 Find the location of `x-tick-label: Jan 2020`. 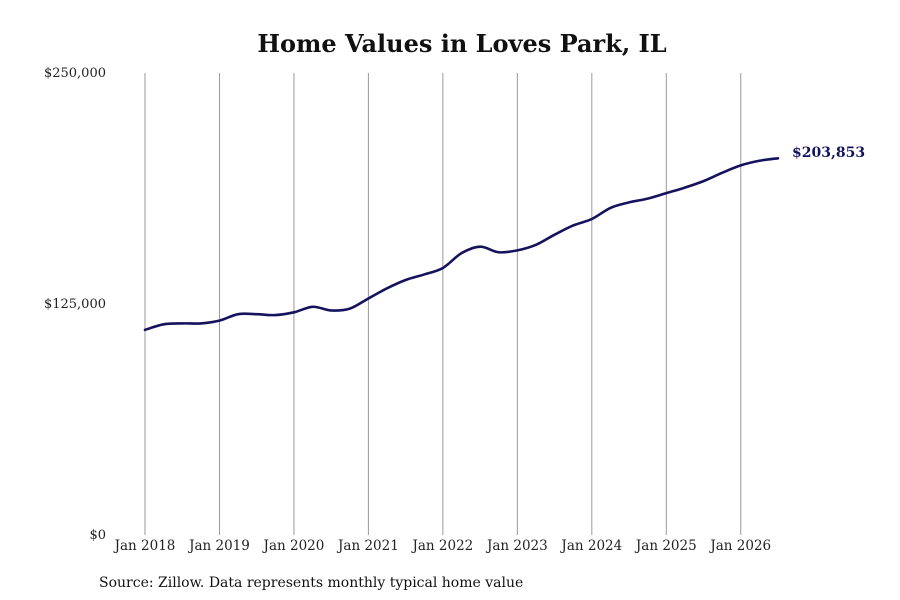

x-tick-label: Jan 2020 is located at coordinates (293, 546).